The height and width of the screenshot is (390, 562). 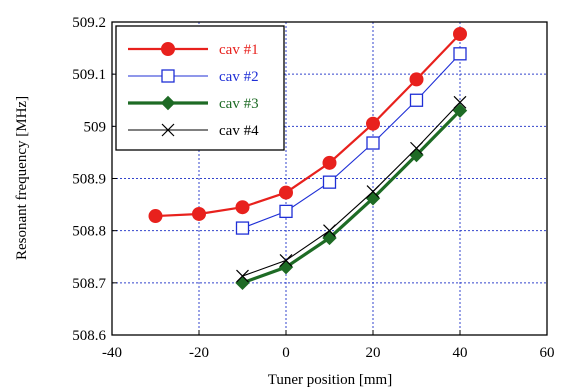 I want to click on legend-box, so click(x=200, y=88).